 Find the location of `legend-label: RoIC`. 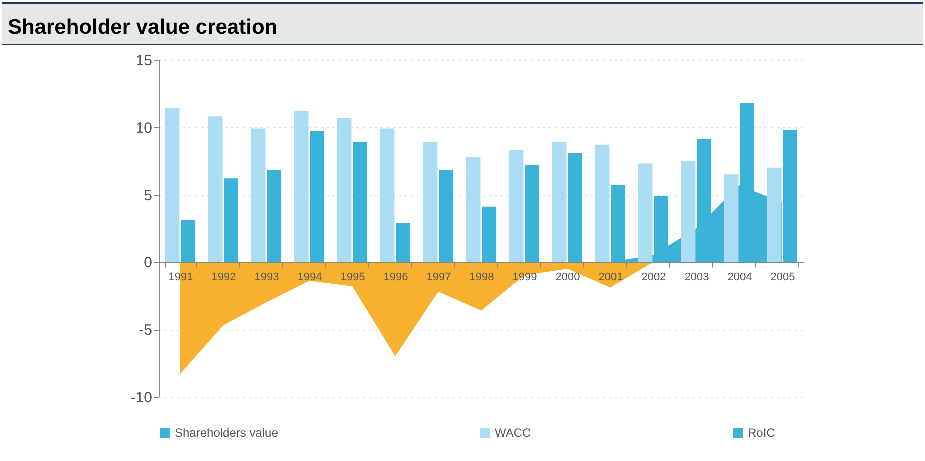

legend-label: RoIC is located at coordinates (762, 433).